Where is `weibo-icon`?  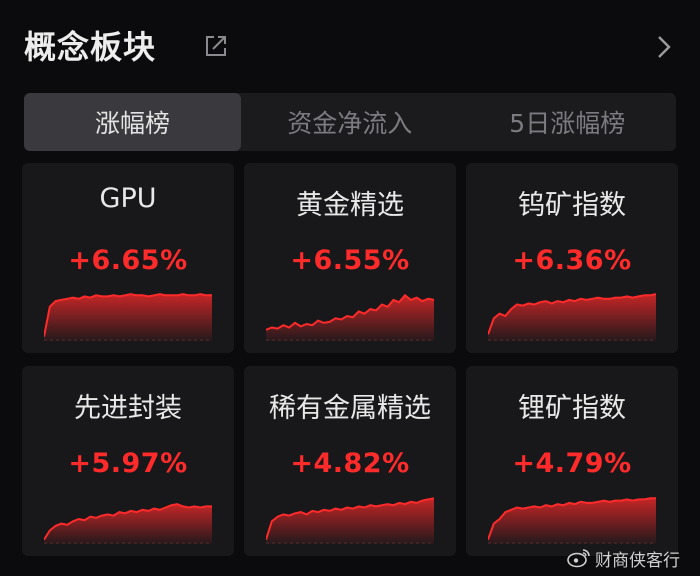
weibo-icon is located at coordinates (578, 558).